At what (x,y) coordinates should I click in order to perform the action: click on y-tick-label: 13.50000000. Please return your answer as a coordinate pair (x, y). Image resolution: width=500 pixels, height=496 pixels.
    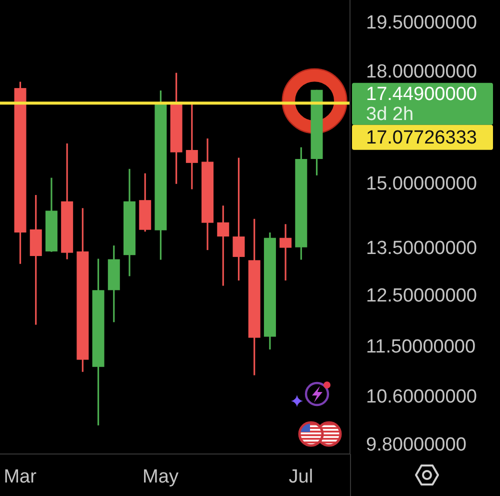
    Looking at the image, I should click on (421, 249).